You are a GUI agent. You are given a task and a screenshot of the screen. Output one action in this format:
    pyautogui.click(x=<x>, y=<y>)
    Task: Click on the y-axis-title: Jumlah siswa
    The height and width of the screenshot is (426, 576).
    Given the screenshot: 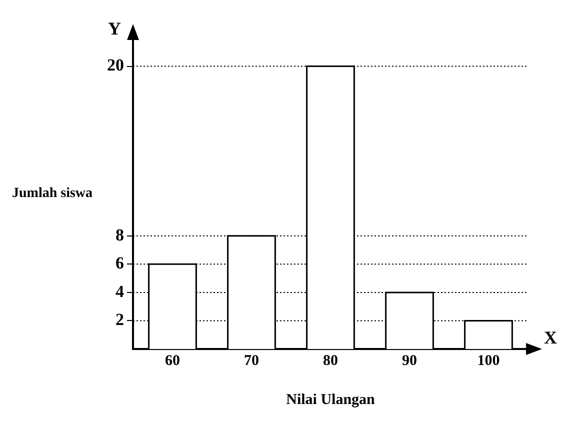 What is the action you would take?
    pyautogui.click(x=52, y=194)
    